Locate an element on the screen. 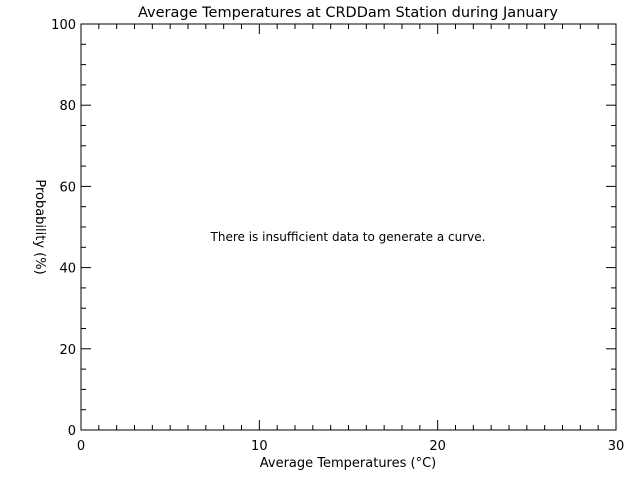 This screenshot has width=640, height=484. x-axis-label: Average Temperatures (°C) is located at coordinates (348, 463).